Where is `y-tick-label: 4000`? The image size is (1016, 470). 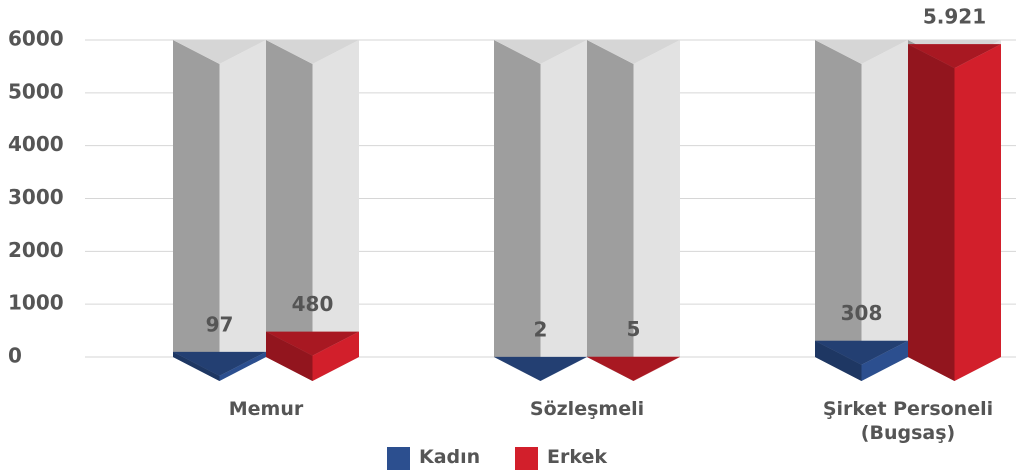 y-tick-label: 4000 is located at coordinates (36, 144).